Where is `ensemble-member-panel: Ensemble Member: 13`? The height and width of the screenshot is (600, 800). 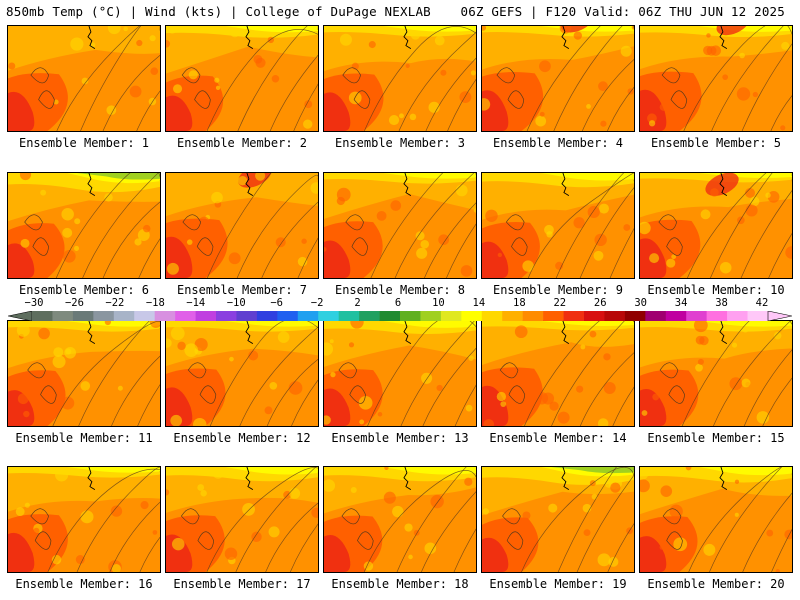 ensemble-member-panel: Ensemble Member: 13 is located at coordinates (400, 383).